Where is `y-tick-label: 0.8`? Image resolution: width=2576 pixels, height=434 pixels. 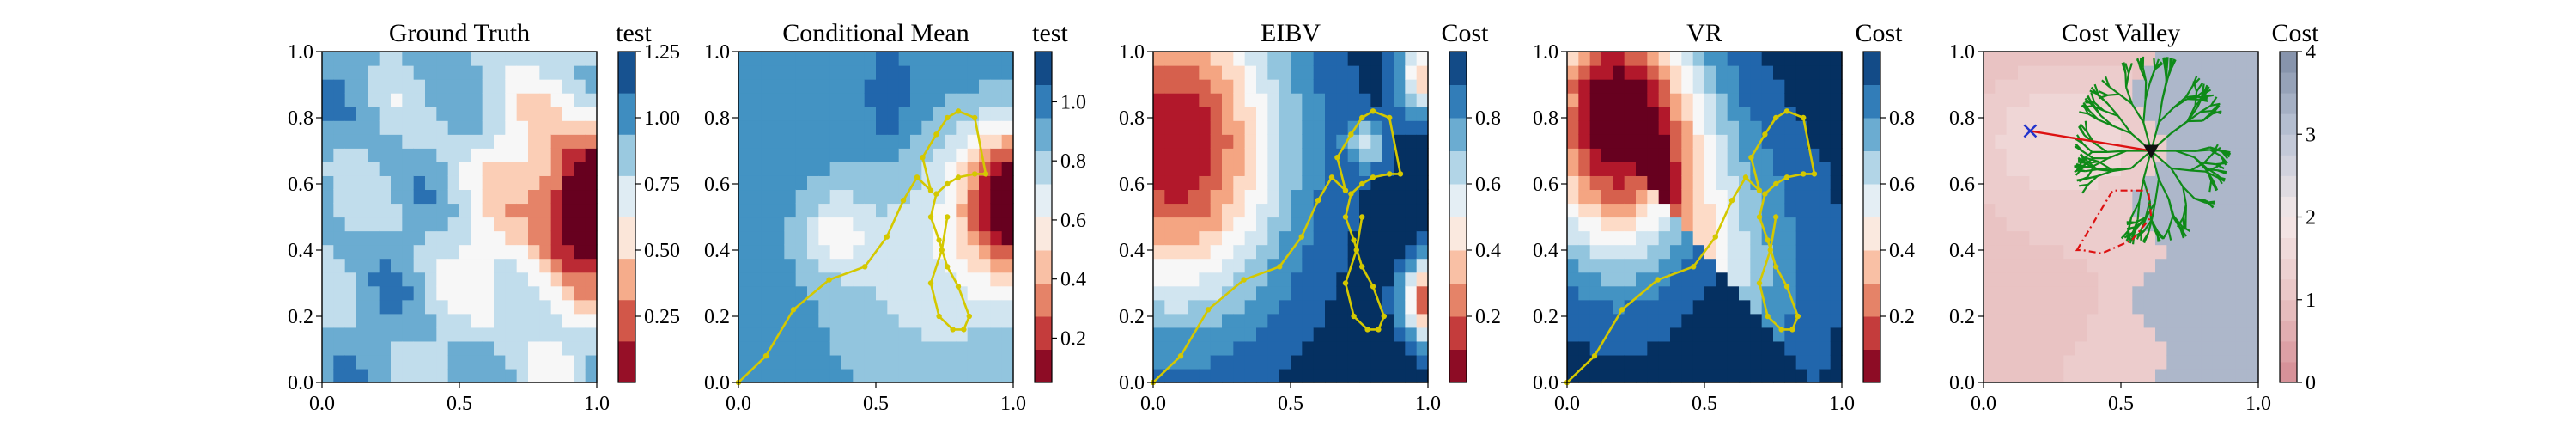
y-tick-label: 0.8 is located at coordinates (1962, 118).